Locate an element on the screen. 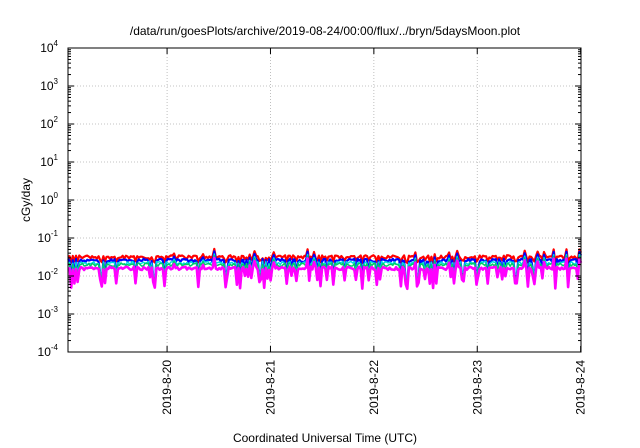  y-tick-label: 10⁻² is located at coordinates (48, 275).